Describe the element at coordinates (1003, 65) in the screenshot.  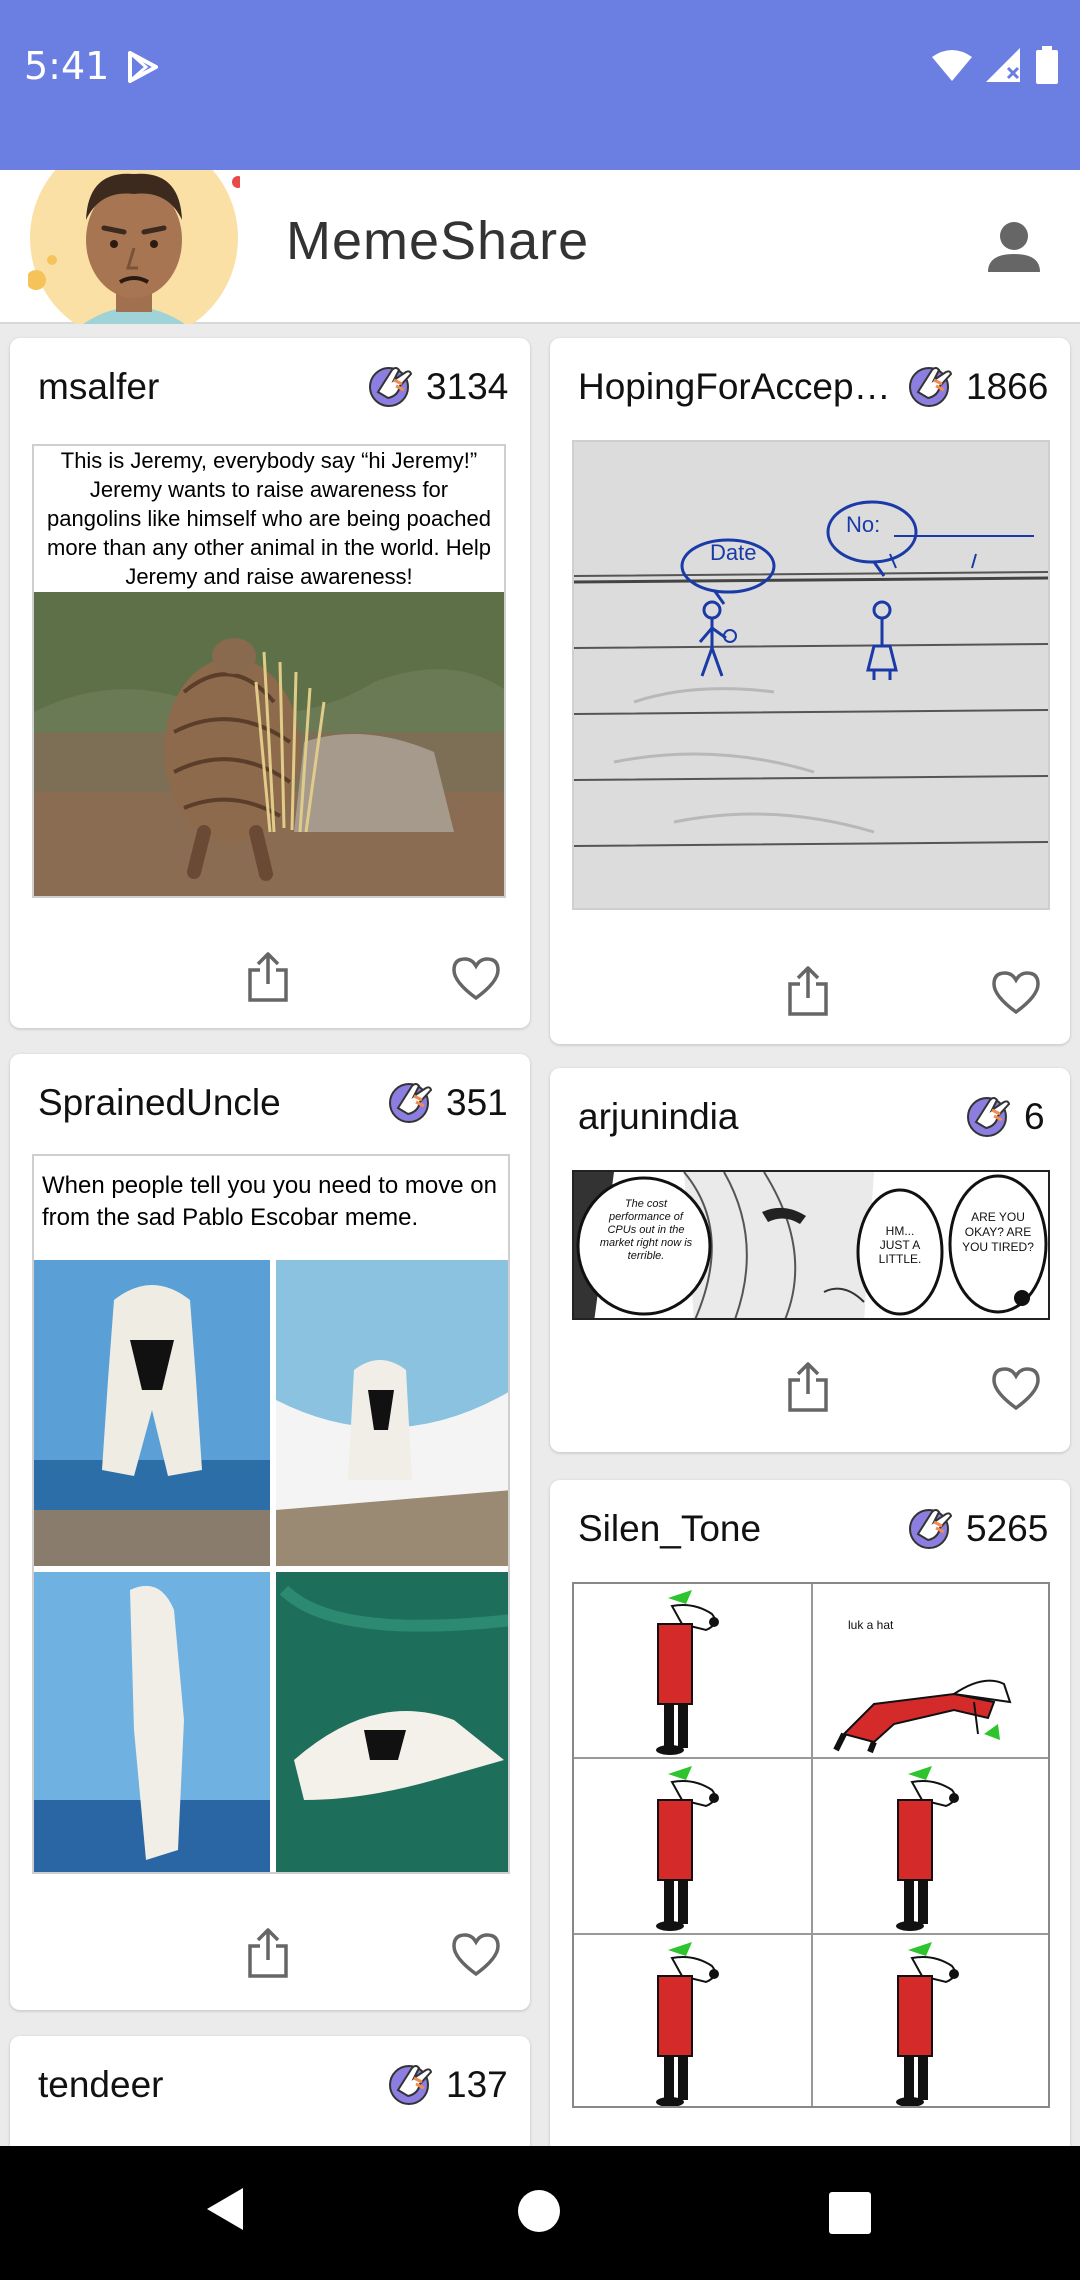
I see `signal-icon` at that location.